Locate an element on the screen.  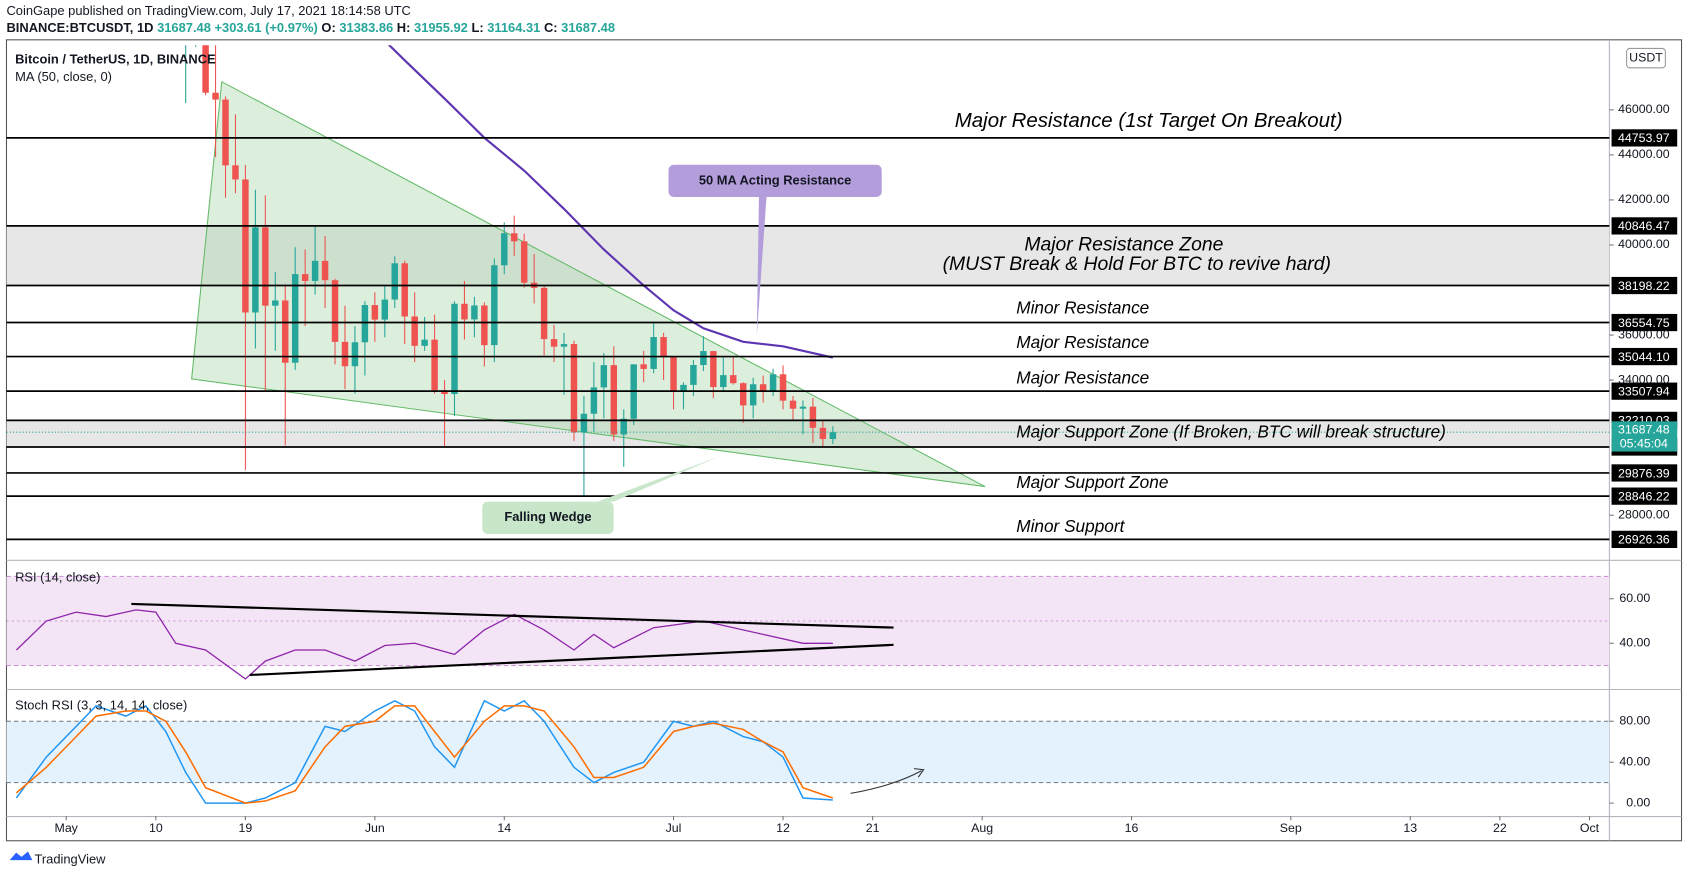
x-tick-label: 13 is located at coordinates (1410, 828).